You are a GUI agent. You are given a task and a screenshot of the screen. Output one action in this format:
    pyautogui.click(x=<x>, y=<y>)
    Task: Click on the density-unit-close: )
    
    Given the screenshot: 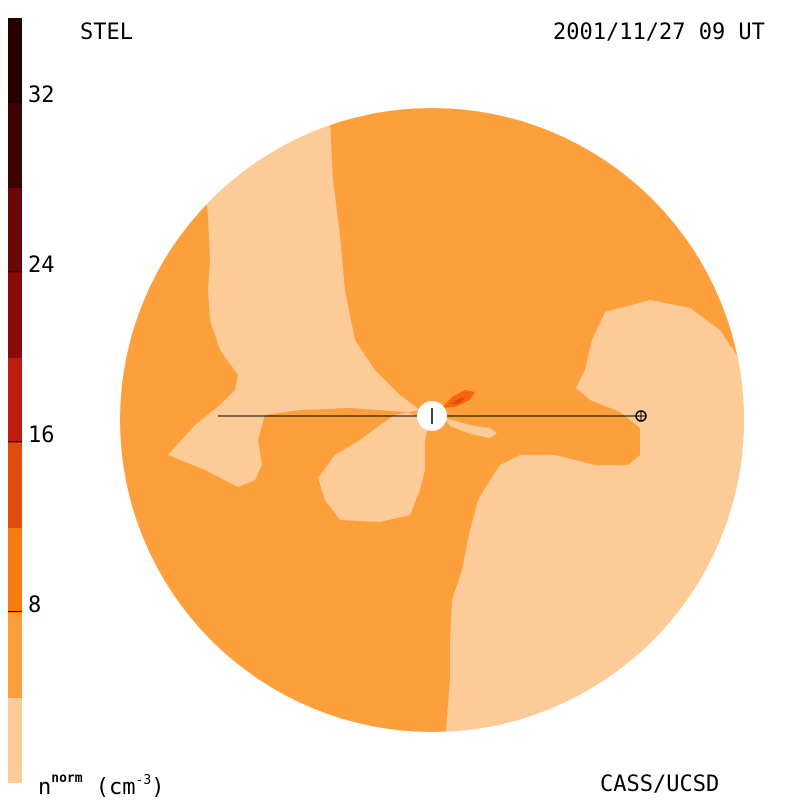 What is the action you would take?
    pyautogui.click(x=158, y=787)
    